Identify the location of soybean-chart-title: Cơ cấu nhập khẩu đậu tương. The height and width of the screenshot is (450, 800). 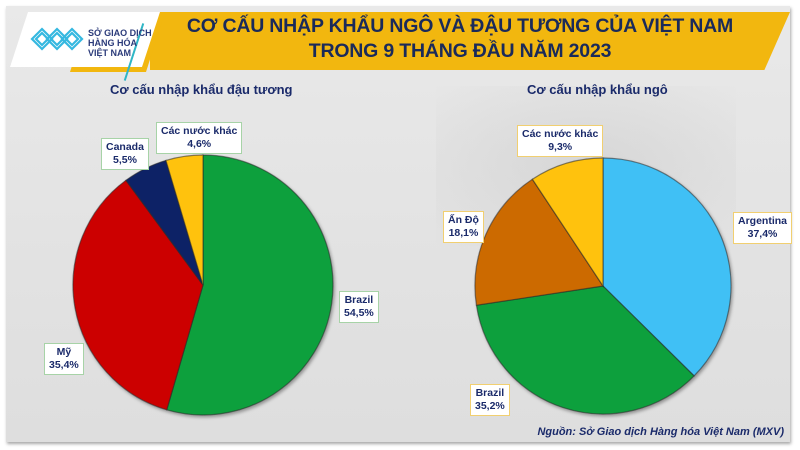
(201, 89).